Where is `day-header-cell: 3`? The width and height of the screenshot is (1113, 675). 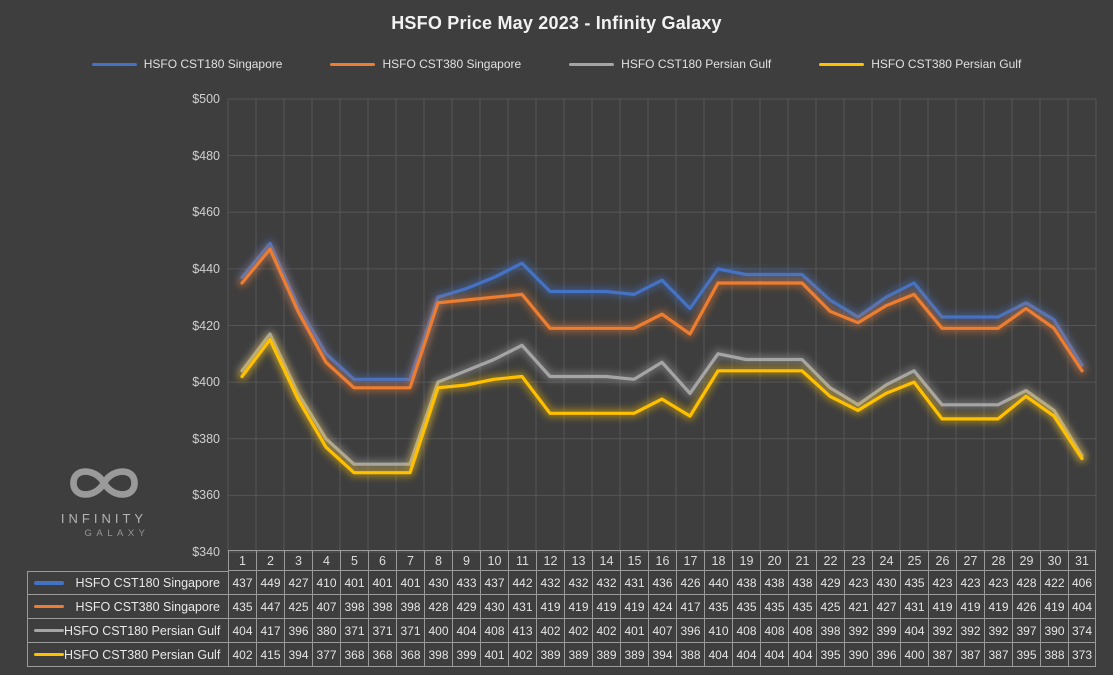 day-header-cell: 3 is located at coordinates (298, 560).